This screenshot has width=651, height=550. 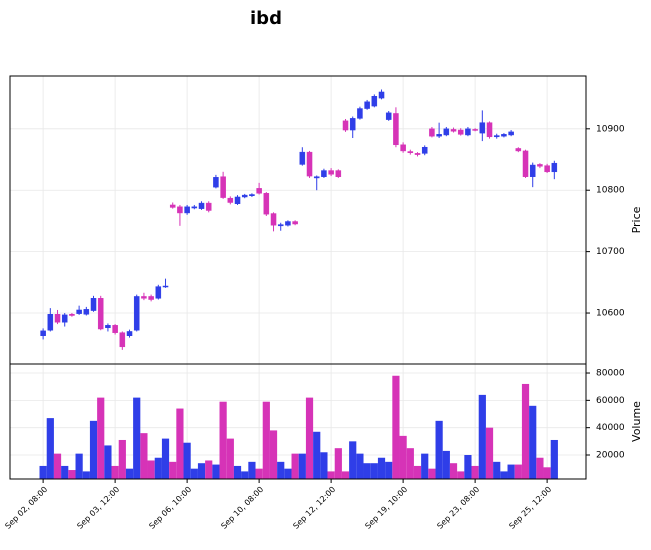 I want to click on y-tick-label: 80000, so click(x=610, y=374).